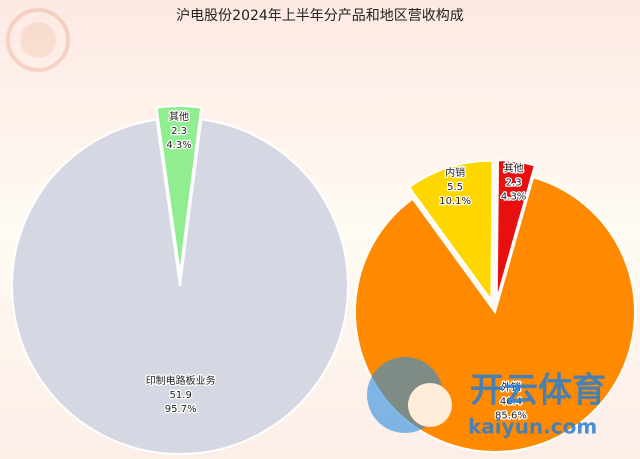  Describe the element at coordinates (455, 172) in the screenshot. I see `slice-category: 内销` at that location.